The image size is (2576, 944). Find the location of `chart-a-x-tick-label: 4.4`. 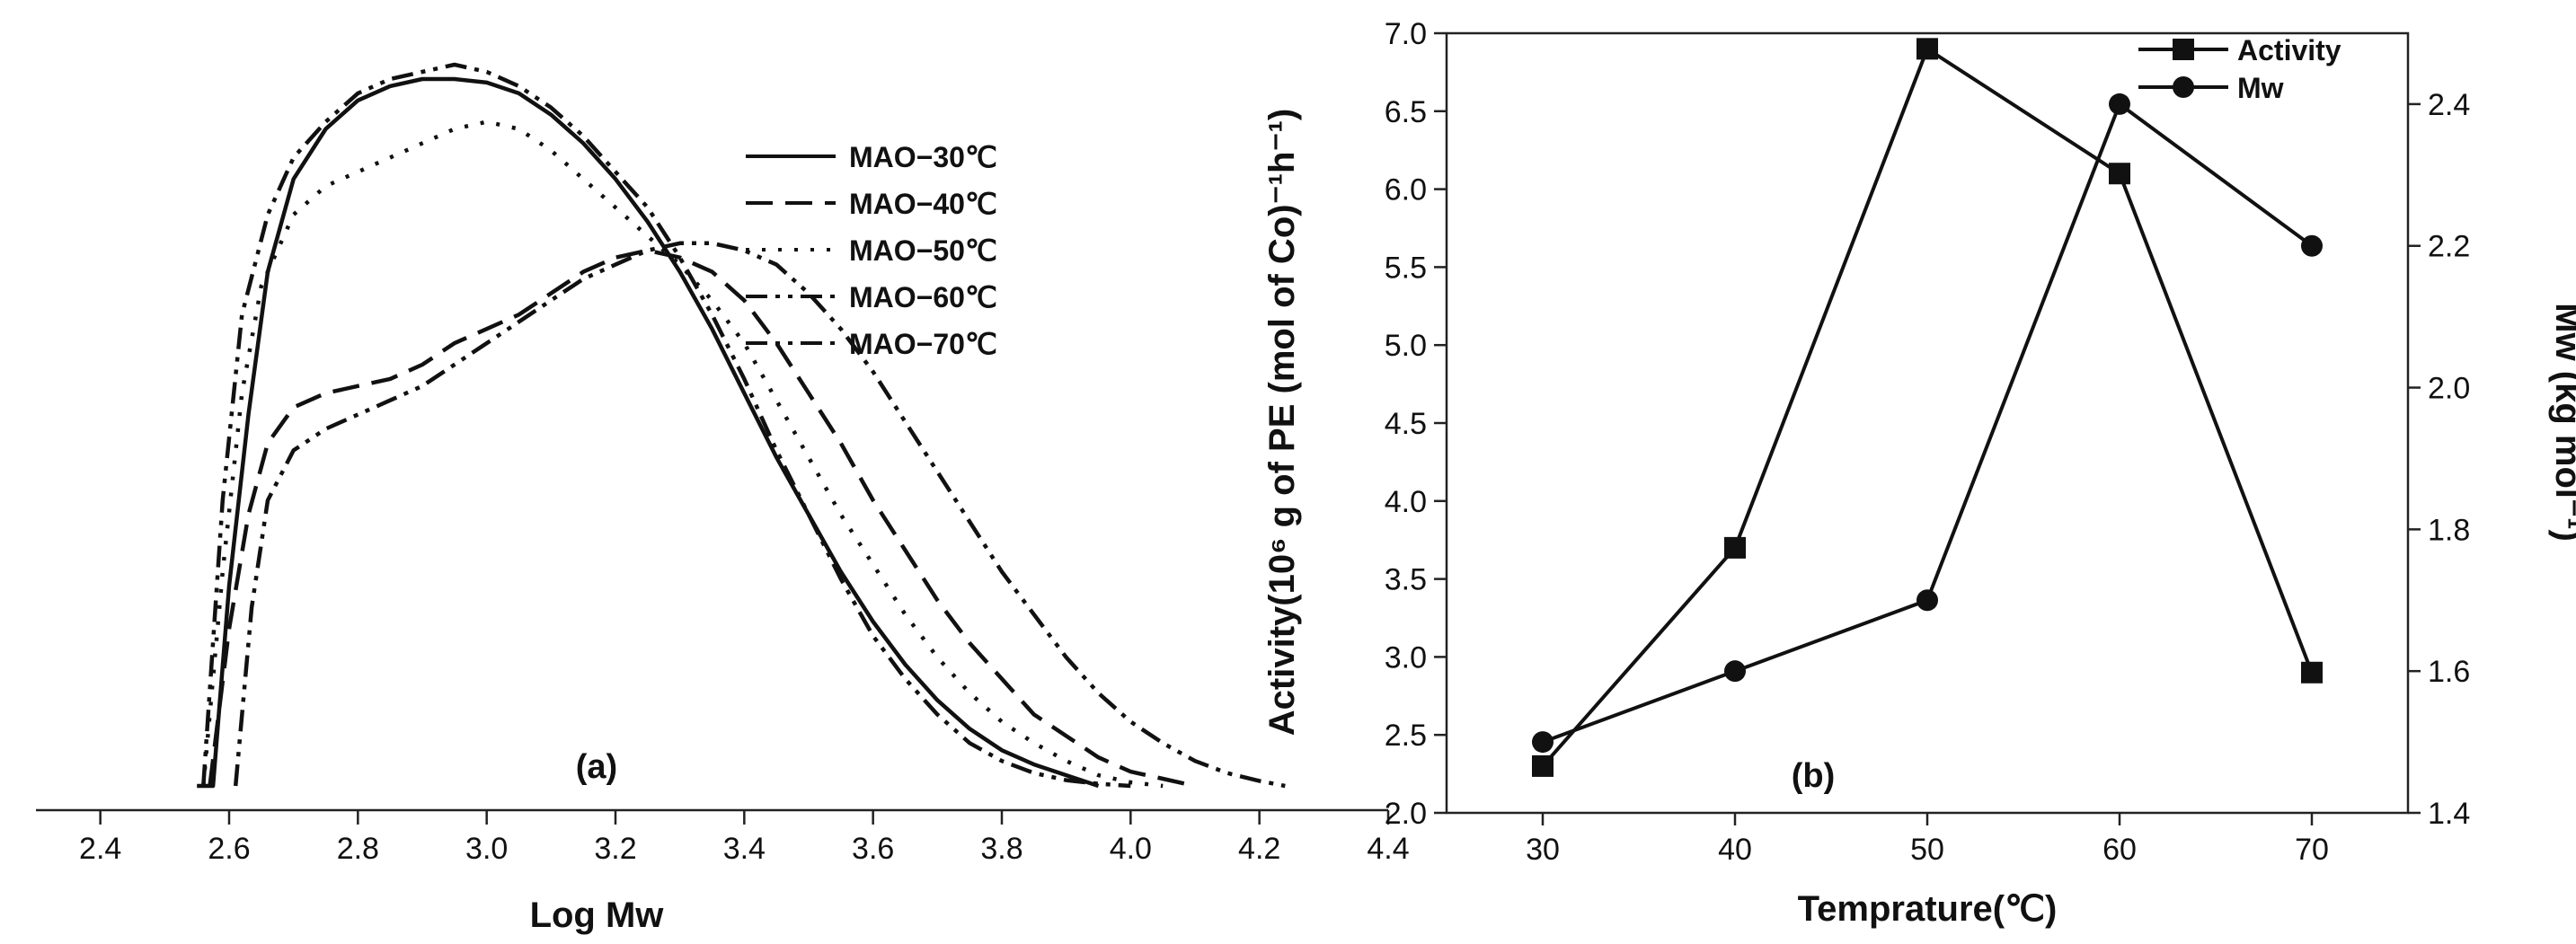

chart-a-x-tick-label: 4.4 is located at coordinates (1388, 849).